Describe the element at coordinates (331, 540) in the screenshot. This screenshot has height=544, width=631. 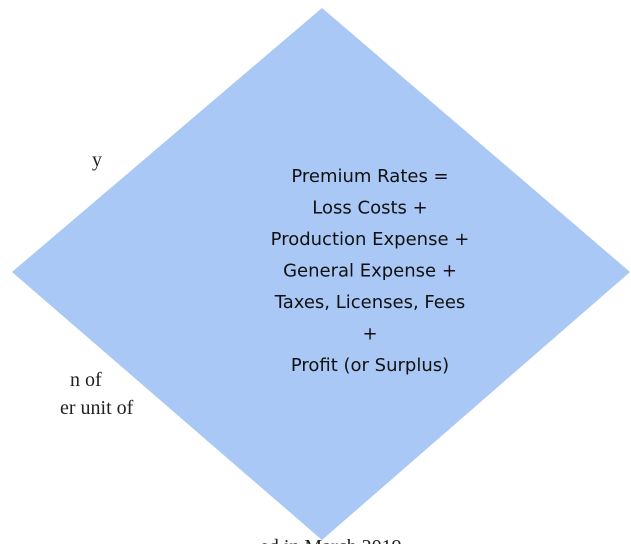
I see `background-text: ed in March 2019` at that location.